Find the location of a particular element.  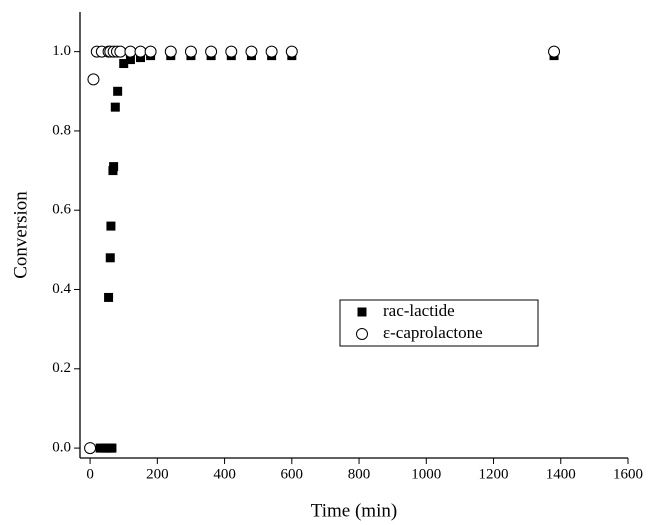

x-tick-label: 1400 is located at coordinates (561, 474).